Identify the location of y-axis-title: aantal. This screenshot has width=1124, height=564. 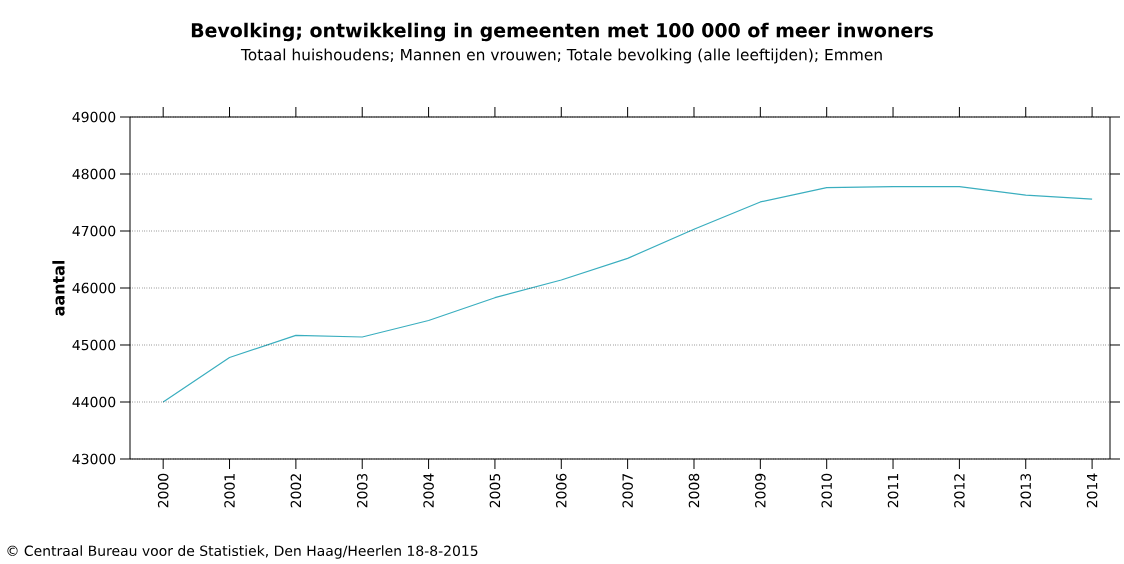
(58, 288).